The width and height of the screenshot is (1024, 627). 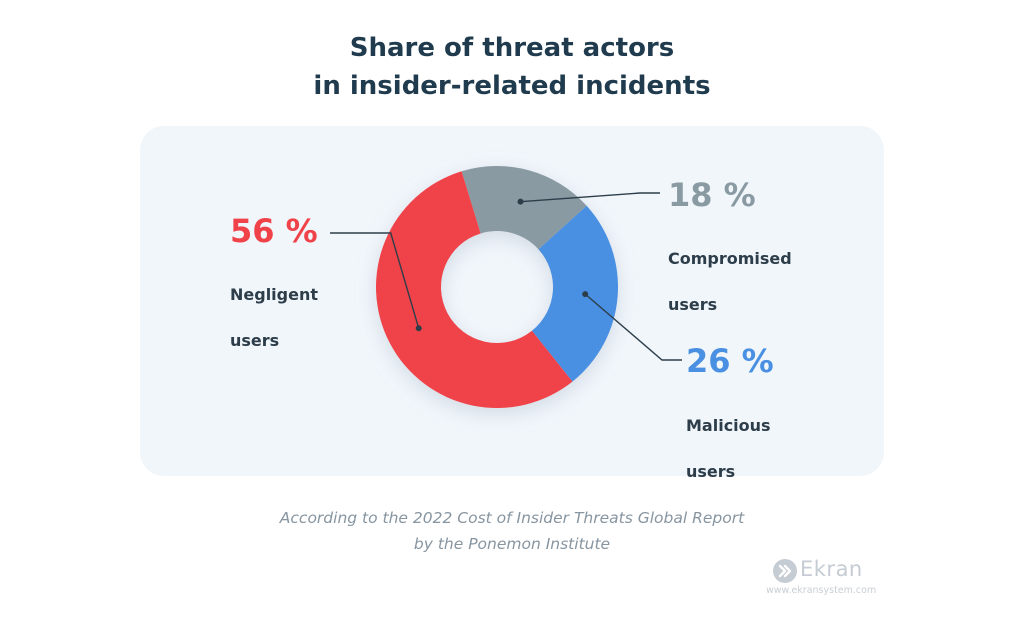 I want to click on value-label-compromised: 18 %, so click(x=712, y=195).